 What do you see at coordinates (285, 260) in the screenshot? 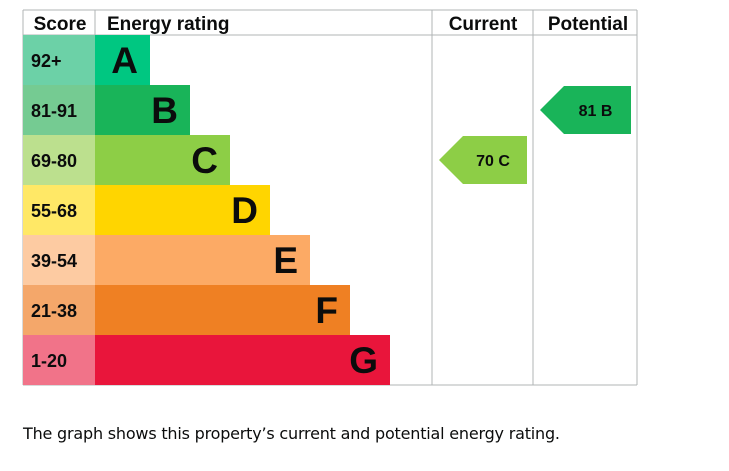
I see `band-letter-e: E` at bounding box center [285, 260].